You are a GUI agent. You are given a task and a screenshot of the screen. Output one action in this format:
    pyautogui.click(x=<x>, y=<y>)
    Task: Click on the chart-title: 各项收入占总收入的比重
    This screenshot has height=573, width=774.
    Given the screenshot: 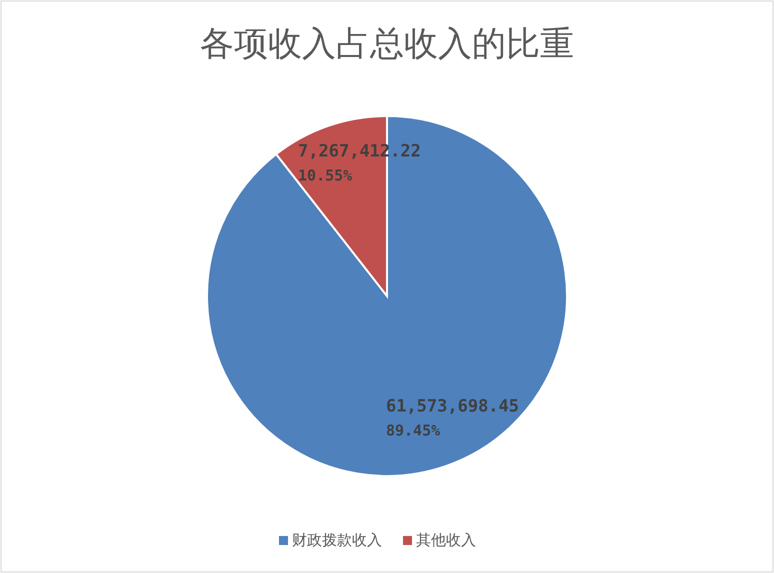 What is the action you would take?
    pyautogui.click(x=387, y=44)
    